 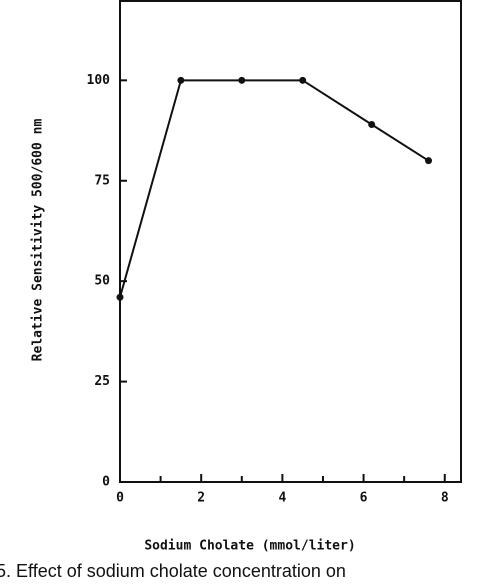 I want to click on x-tick-label: 4, so click(x=282, y=498).